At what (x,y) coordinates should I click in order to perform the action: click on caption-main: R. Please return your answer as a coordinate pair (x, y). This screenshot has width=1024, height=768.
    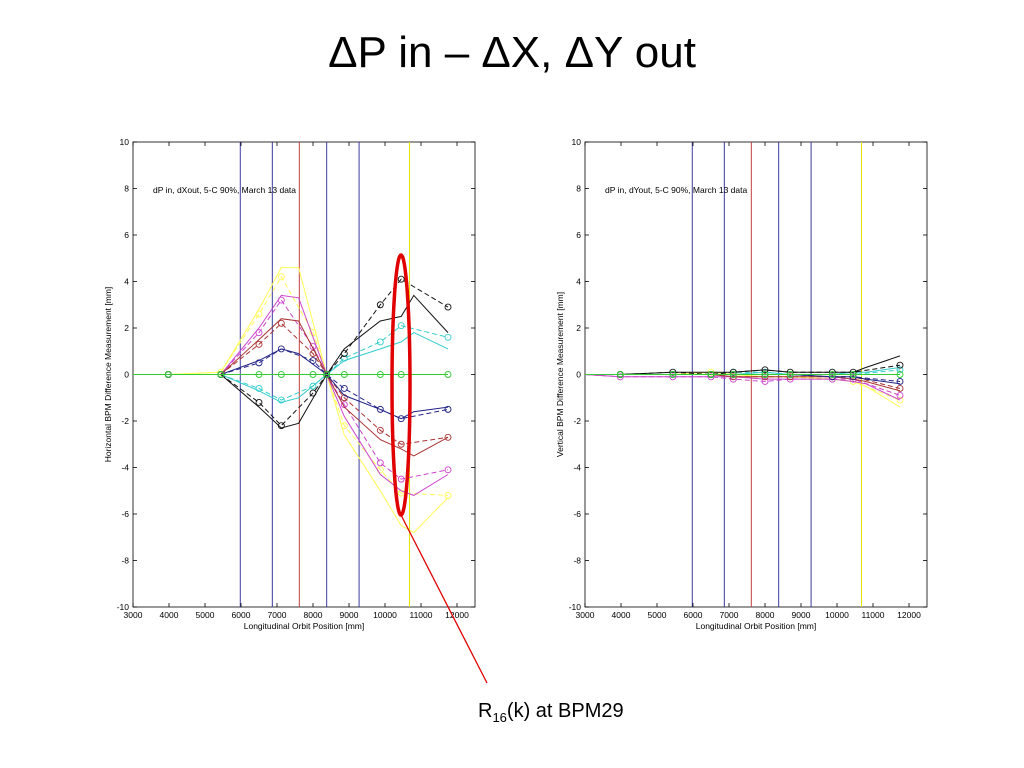
    Looking at the image, I should click on (485, 711).